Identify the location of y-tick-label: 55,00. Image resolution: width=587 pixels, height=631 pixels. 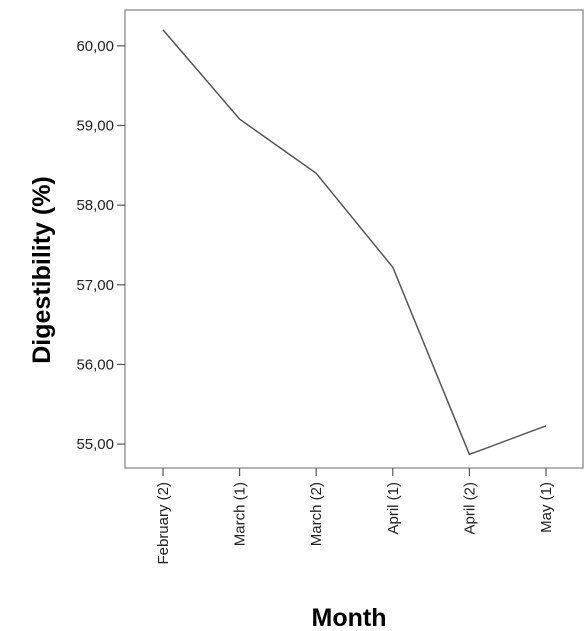
(95, 444).